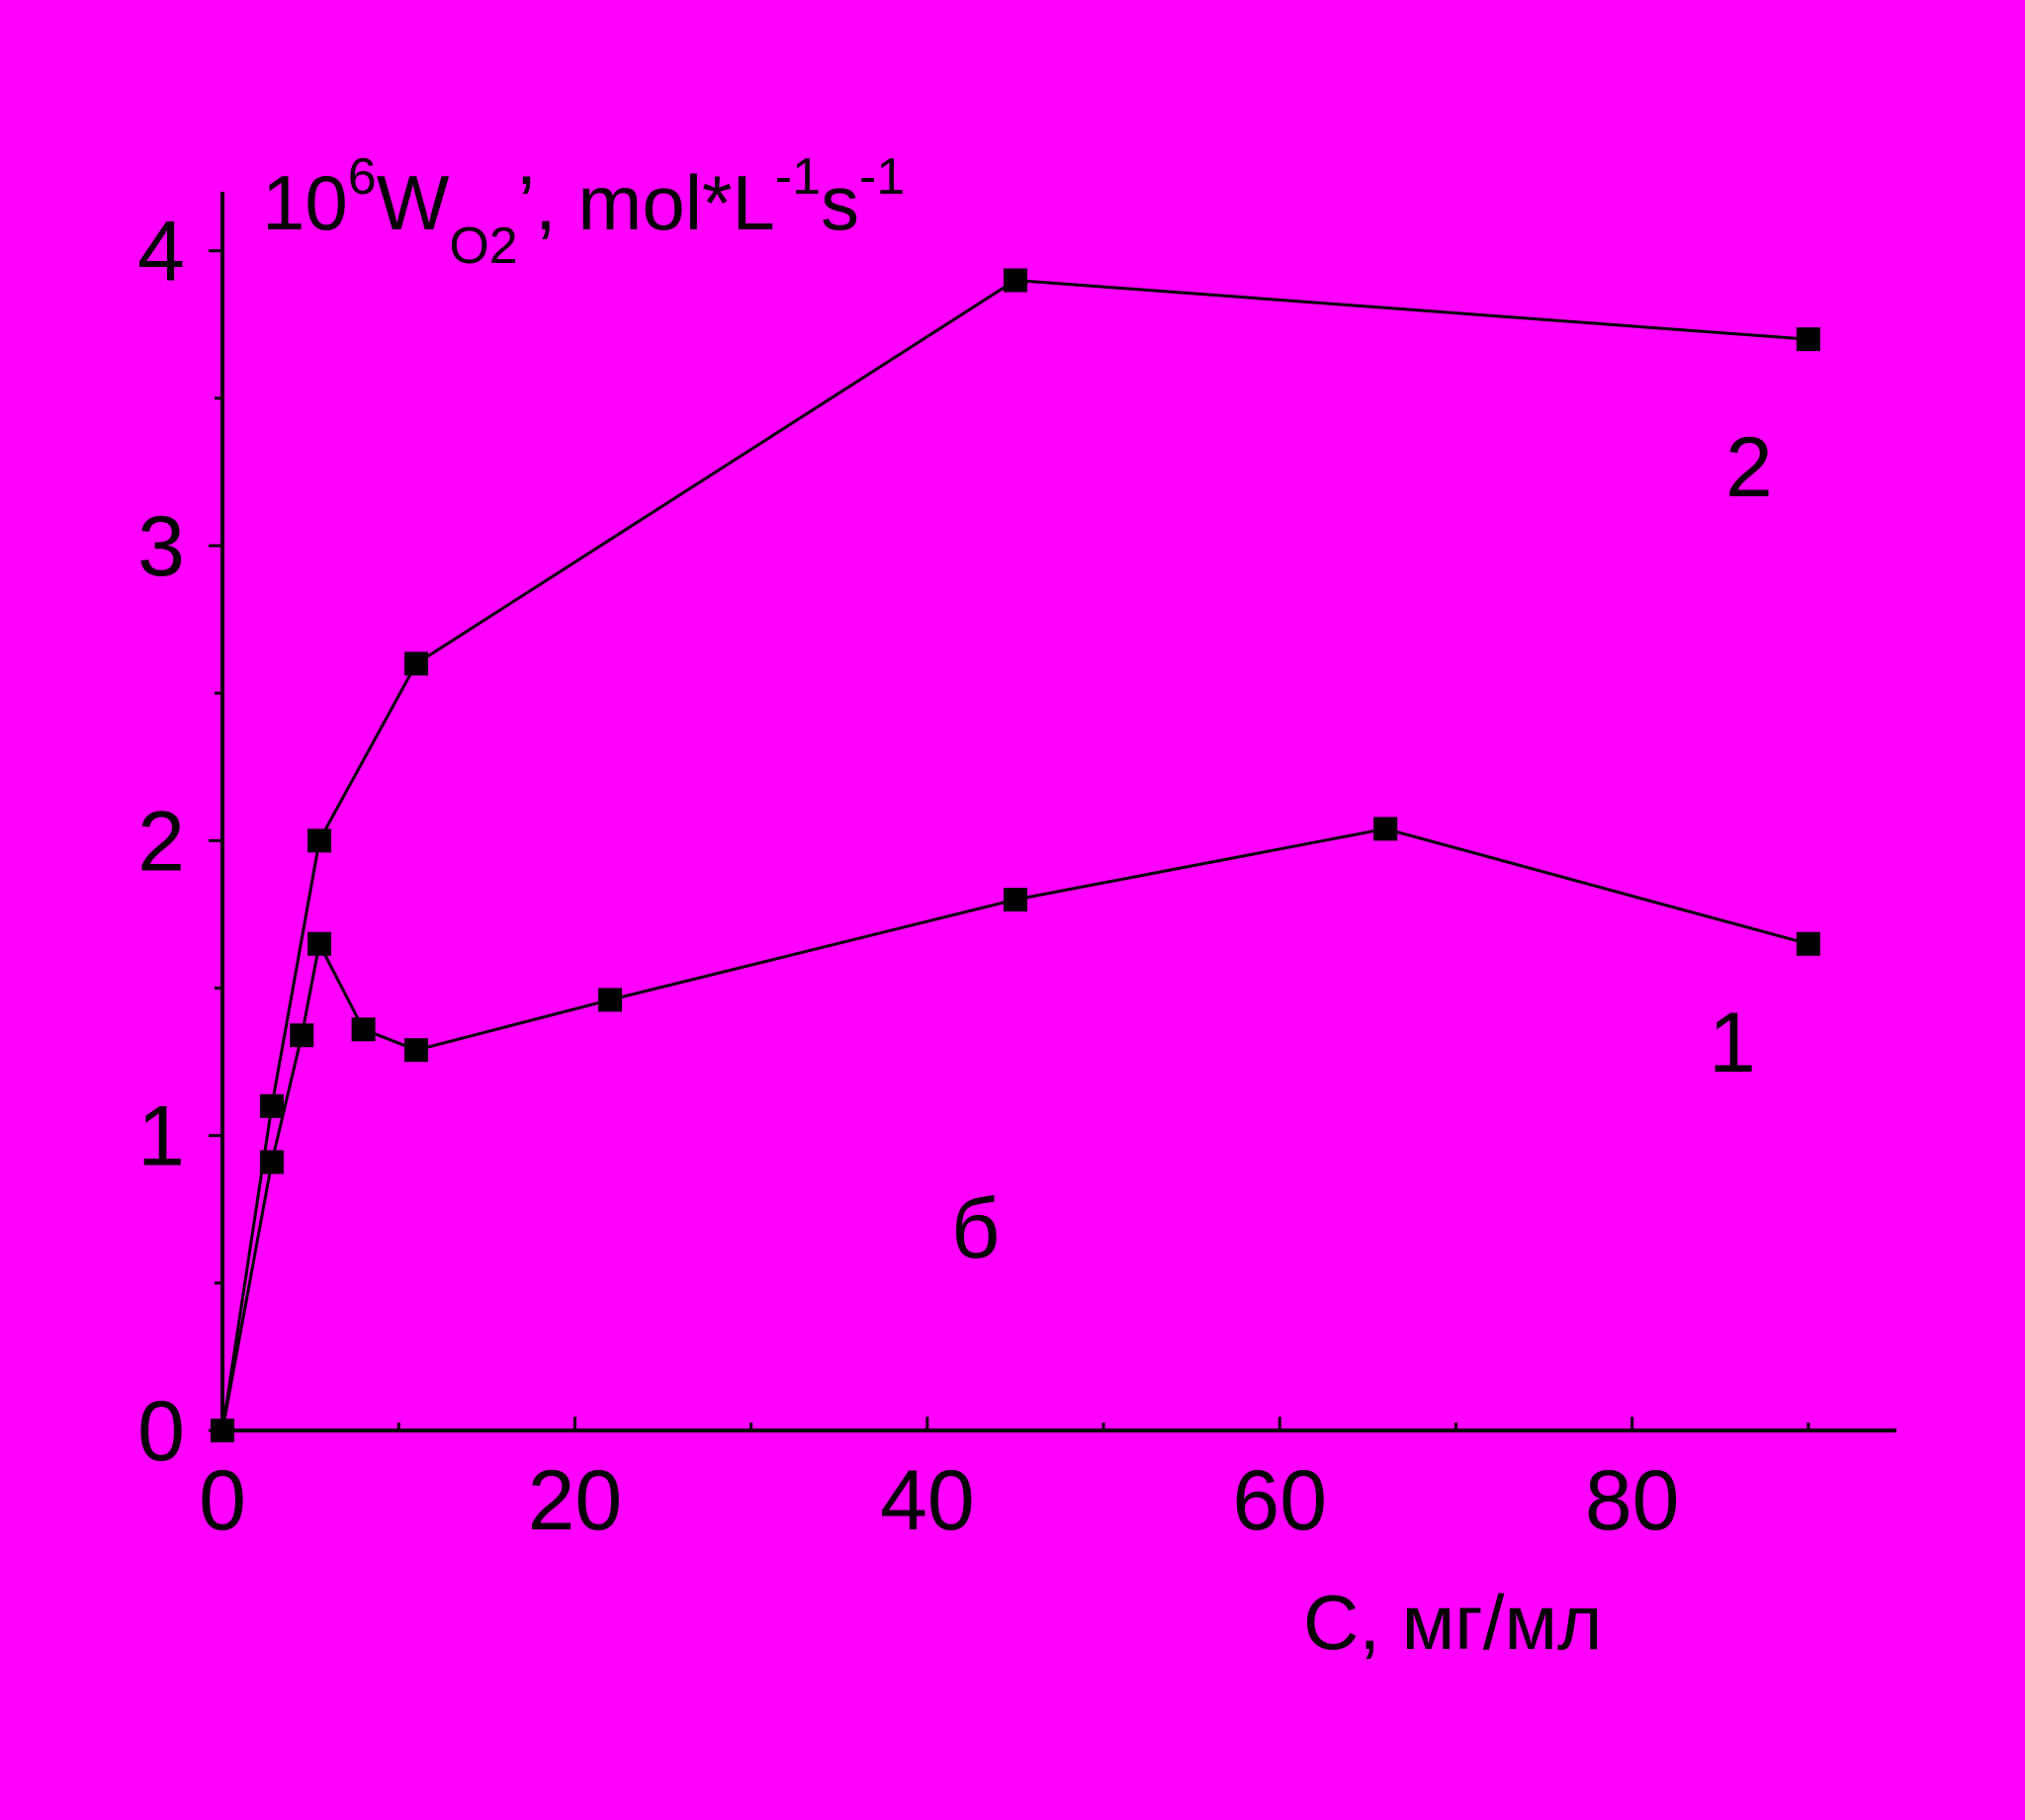 The image size is (2025, 1820). I want to click on panel-label: б, so click(976, 1228).